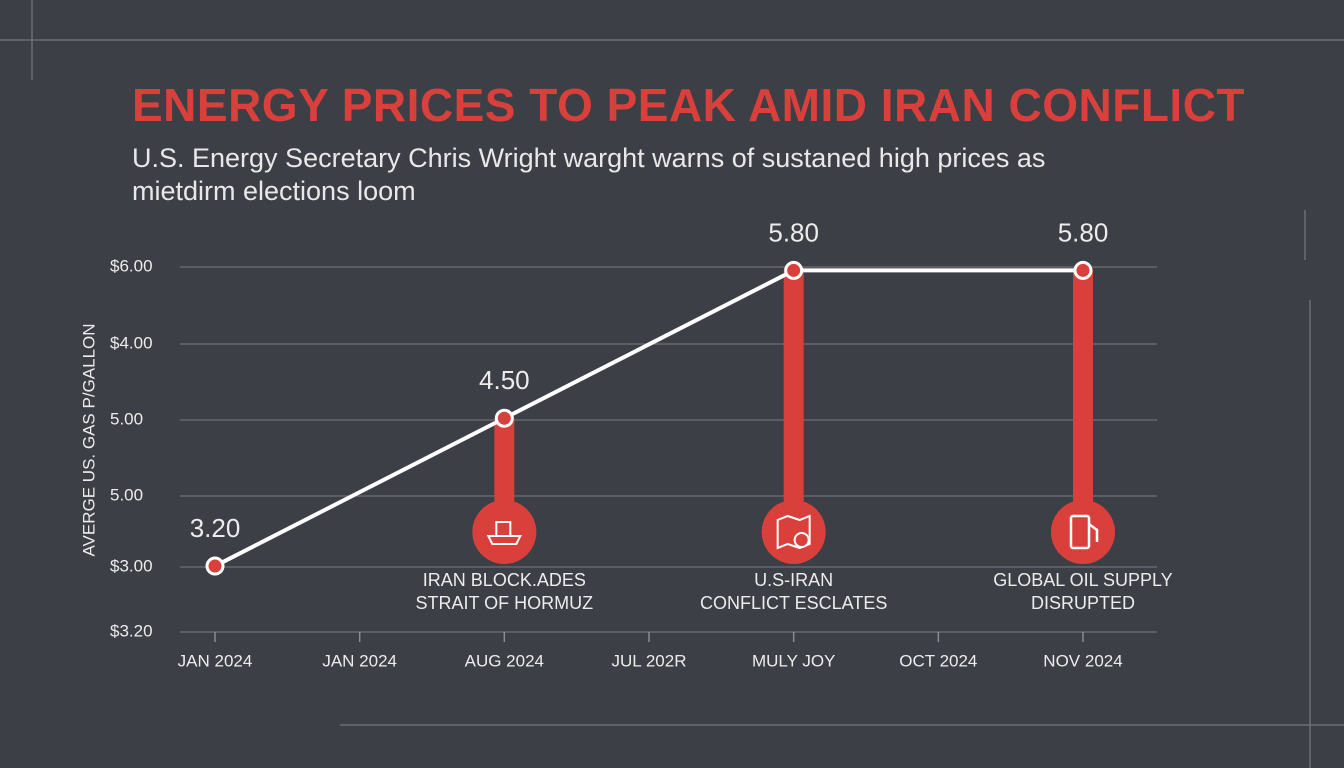 This screenshot has width=1344, height=768. What do you see at coordinates (938, 660) in the screenshot?
I see `x-tick-label: OCT 2024` at bounding box center [938, 660].